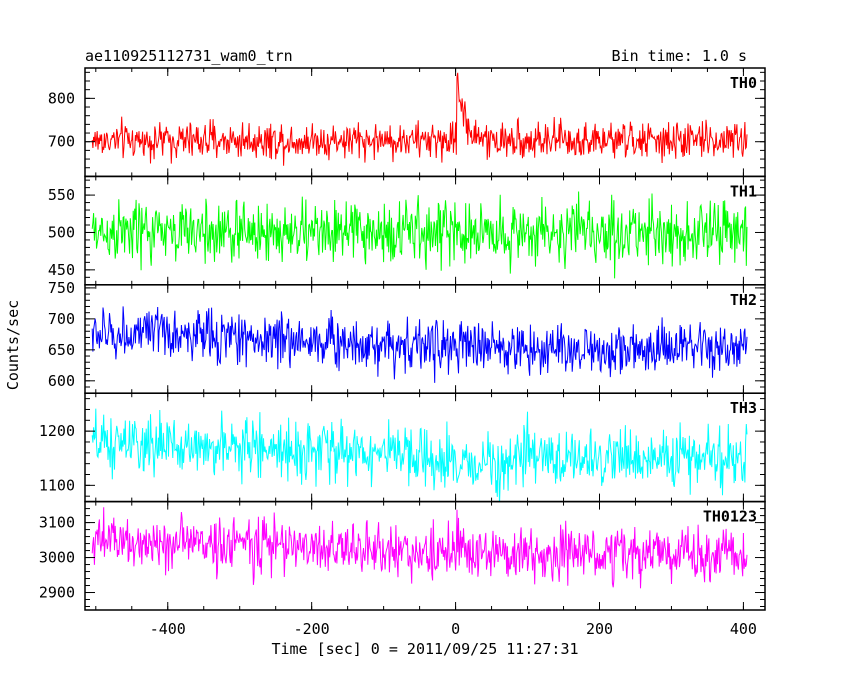 This screenshot has width=850, height=680. Describe the element at coordinates (312, 629) in the screenshot. I see `x-tick-label: -200` at that location.